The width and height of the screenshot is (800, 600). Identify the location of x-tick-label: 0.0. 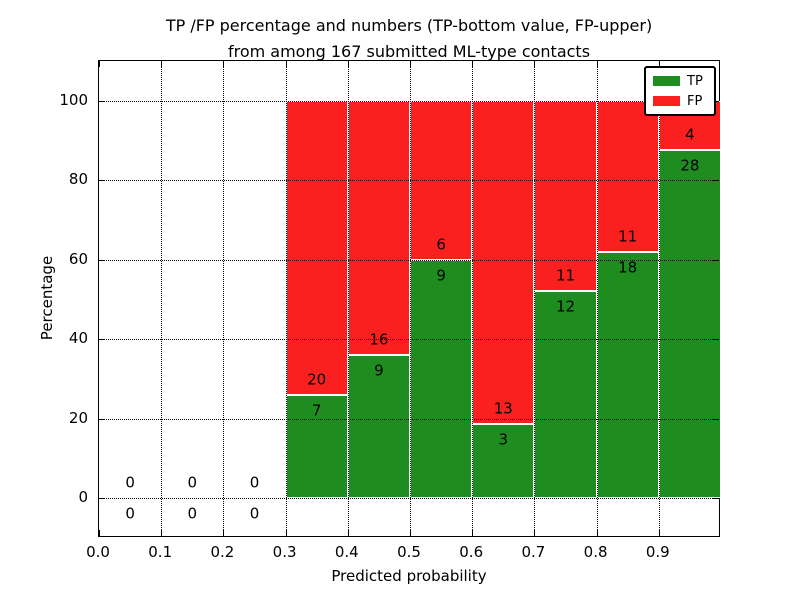
(98, 552).